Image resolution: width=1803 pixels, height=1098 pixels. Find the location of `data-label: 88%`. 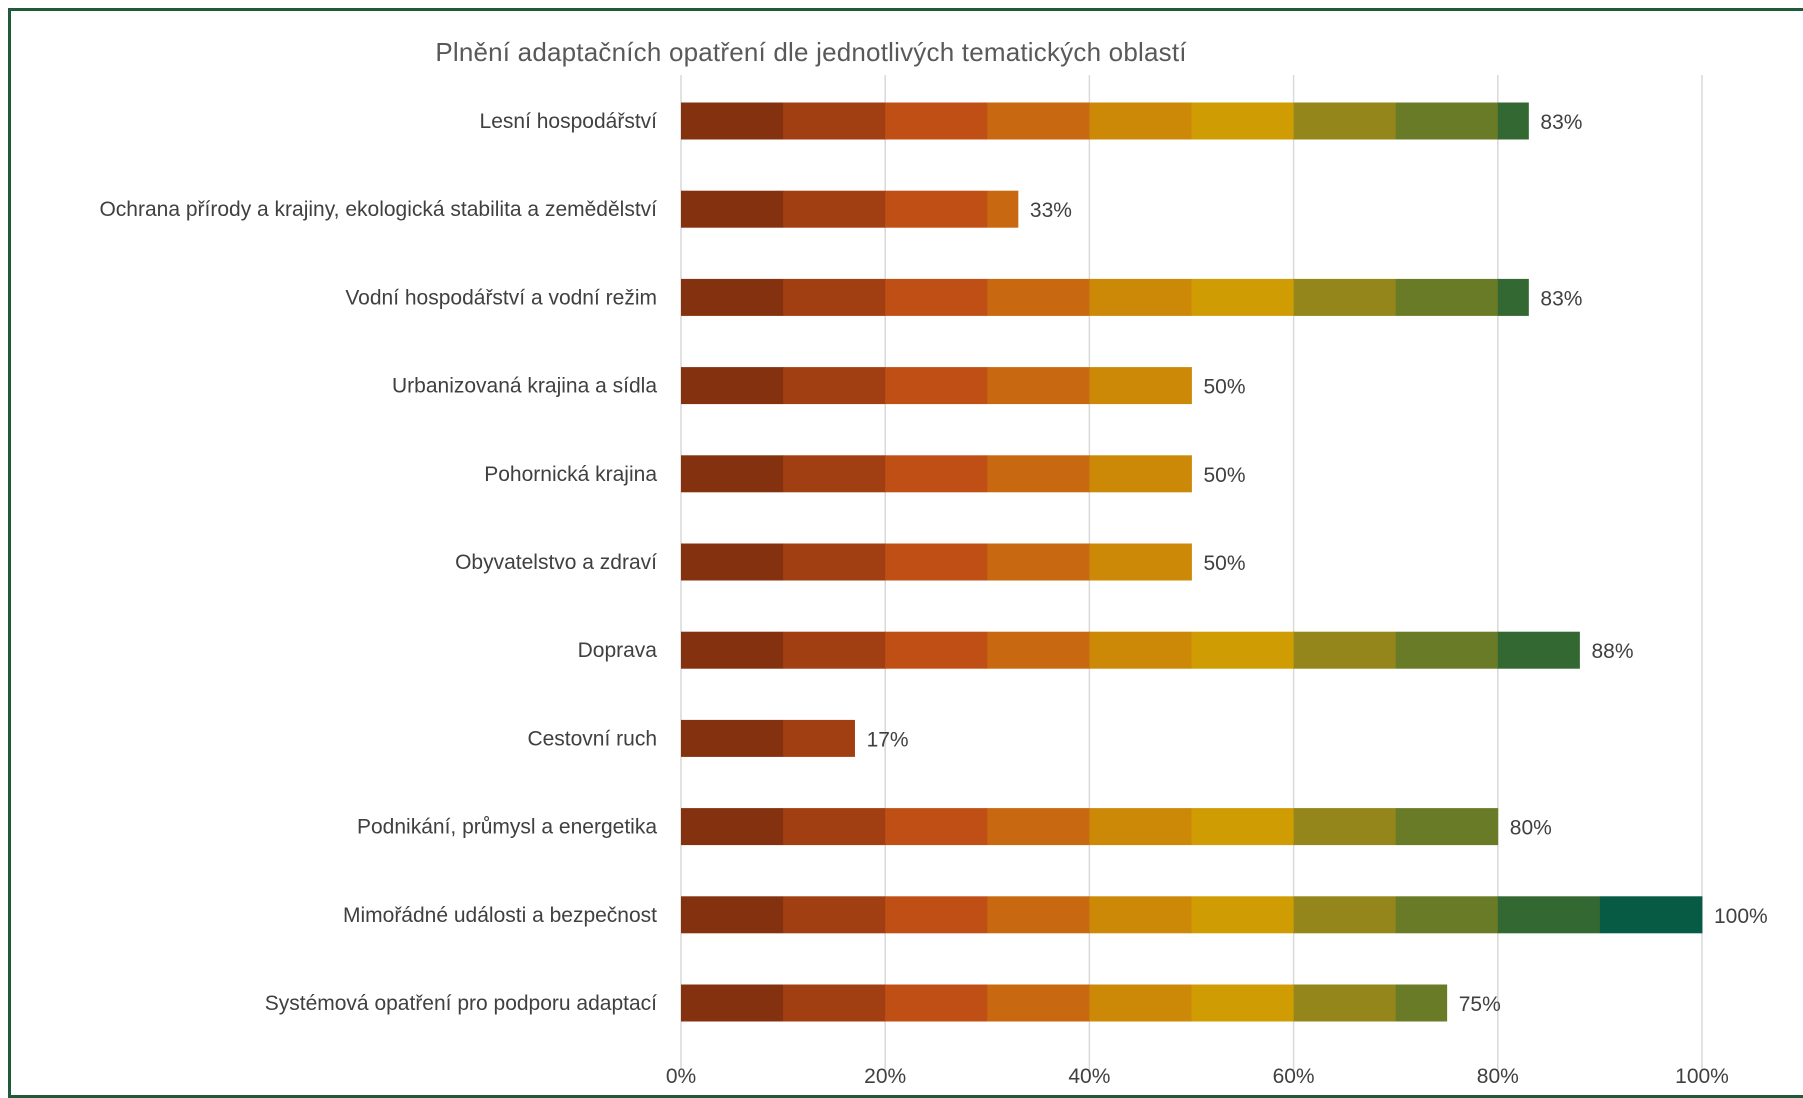

data-label: 88% is located at coordinates (1612, 651).